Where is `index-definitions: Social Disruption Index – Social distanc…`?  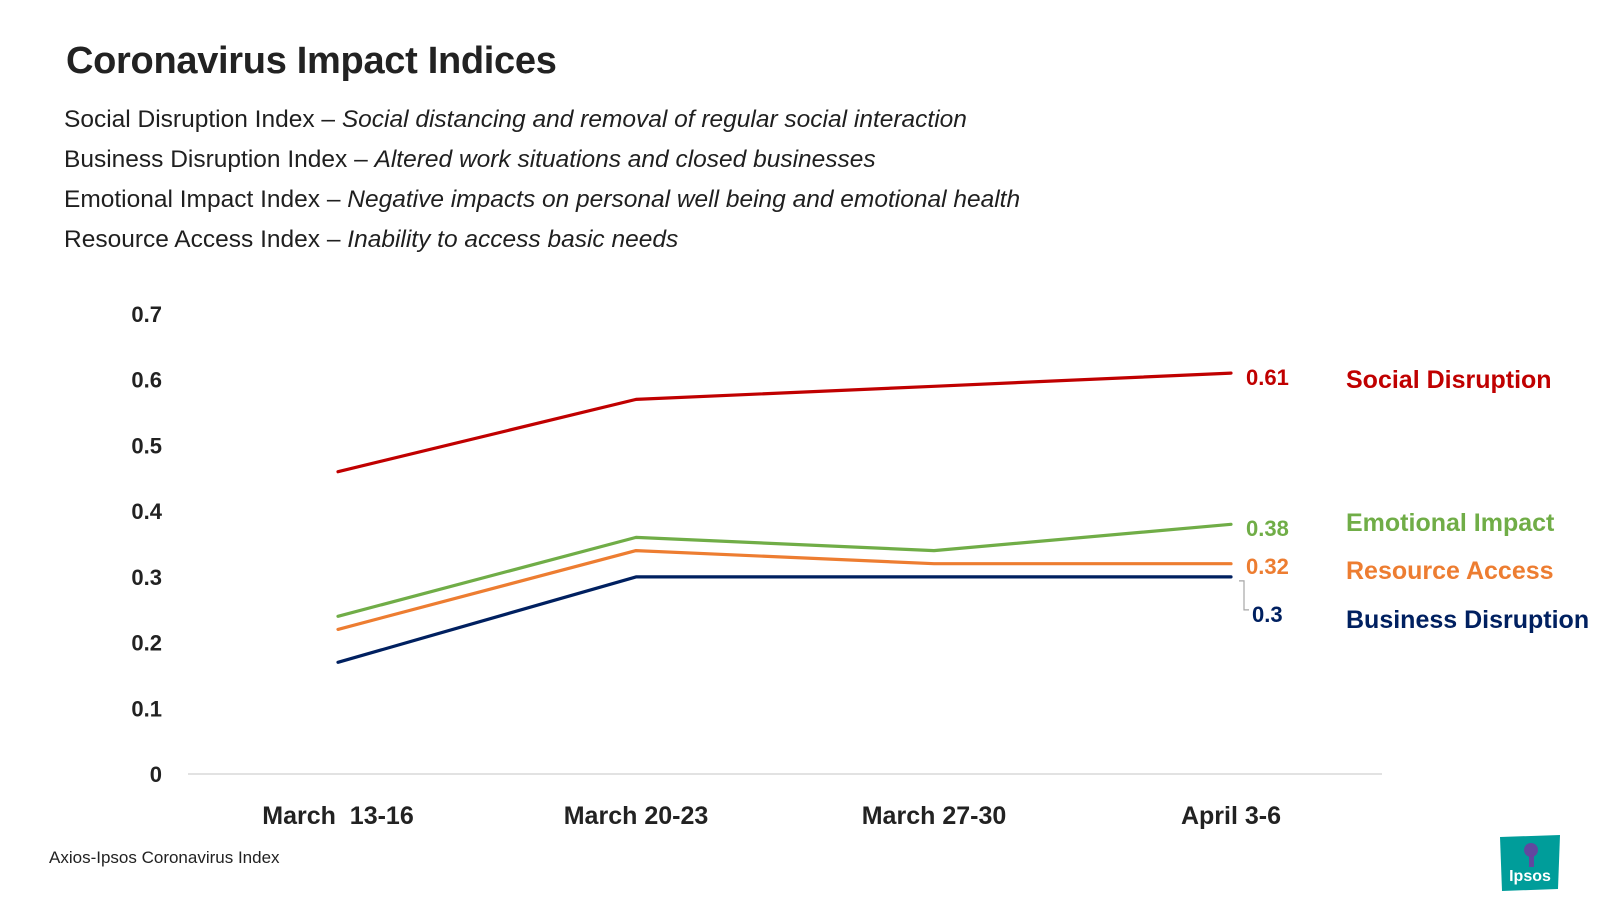
index-definitions: Social Disruption Index – Social distanc… is located at coordinates (542, 180).